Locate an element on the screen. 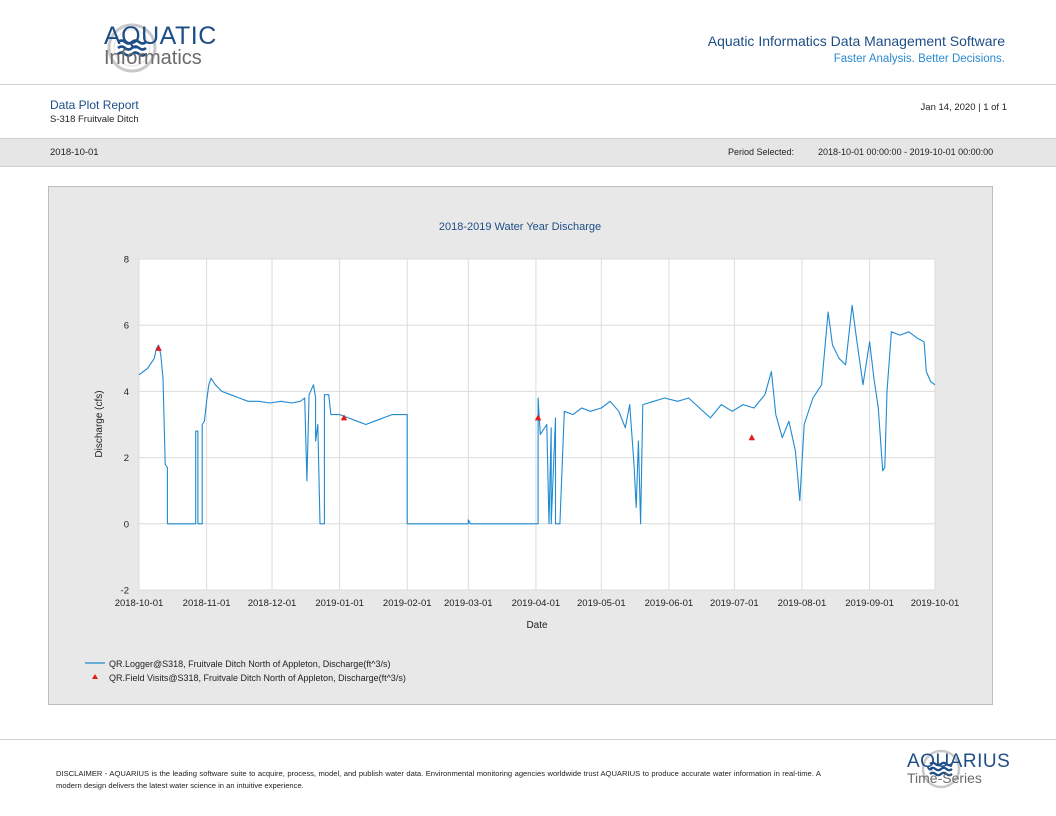 The width and height of the screenshot is (1056, 816). product-name: AQUARIUS is located at coordinates (959, 761).